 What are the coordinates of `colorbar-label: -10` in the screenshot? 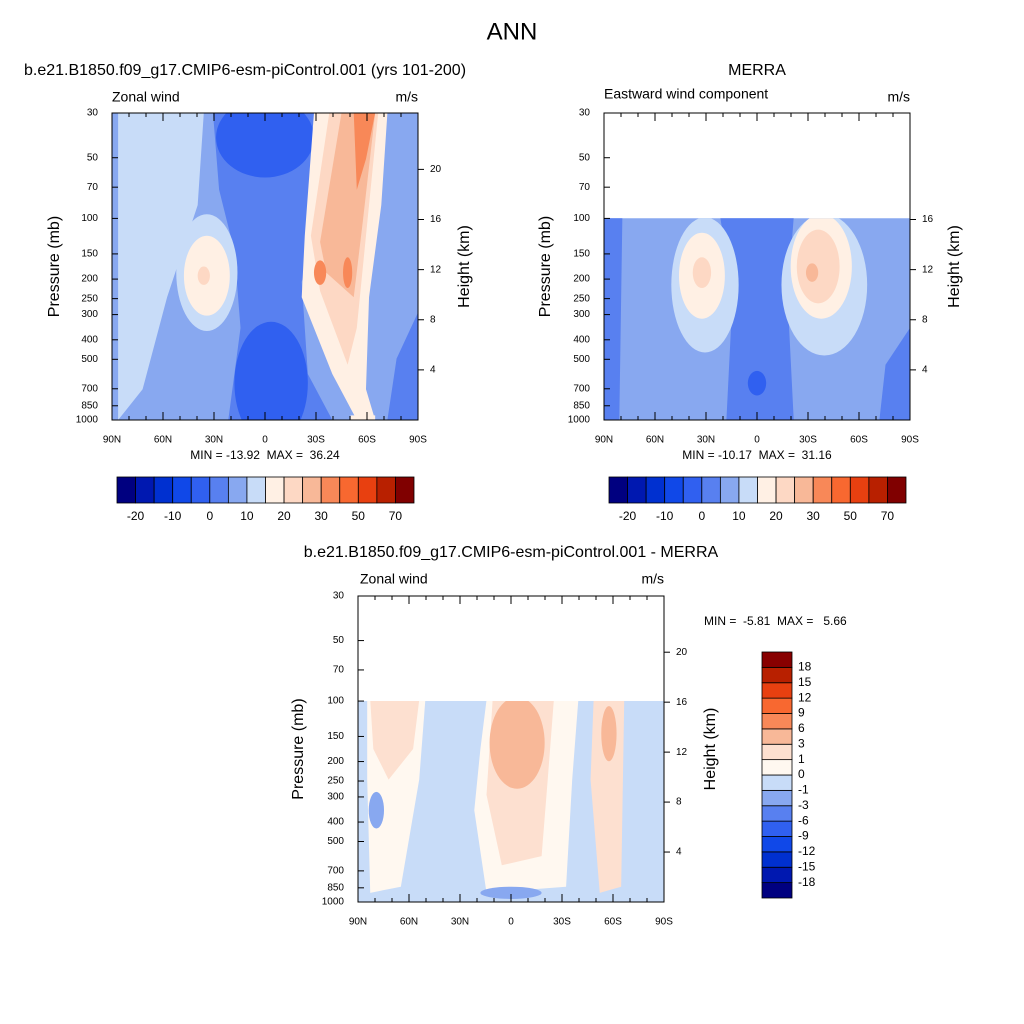 It's located at (665, 516).